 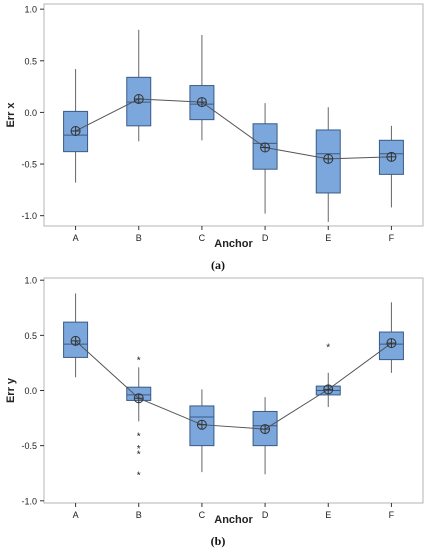 I want to click on subfigure-label-b: (b), so click(x=218, y=541).